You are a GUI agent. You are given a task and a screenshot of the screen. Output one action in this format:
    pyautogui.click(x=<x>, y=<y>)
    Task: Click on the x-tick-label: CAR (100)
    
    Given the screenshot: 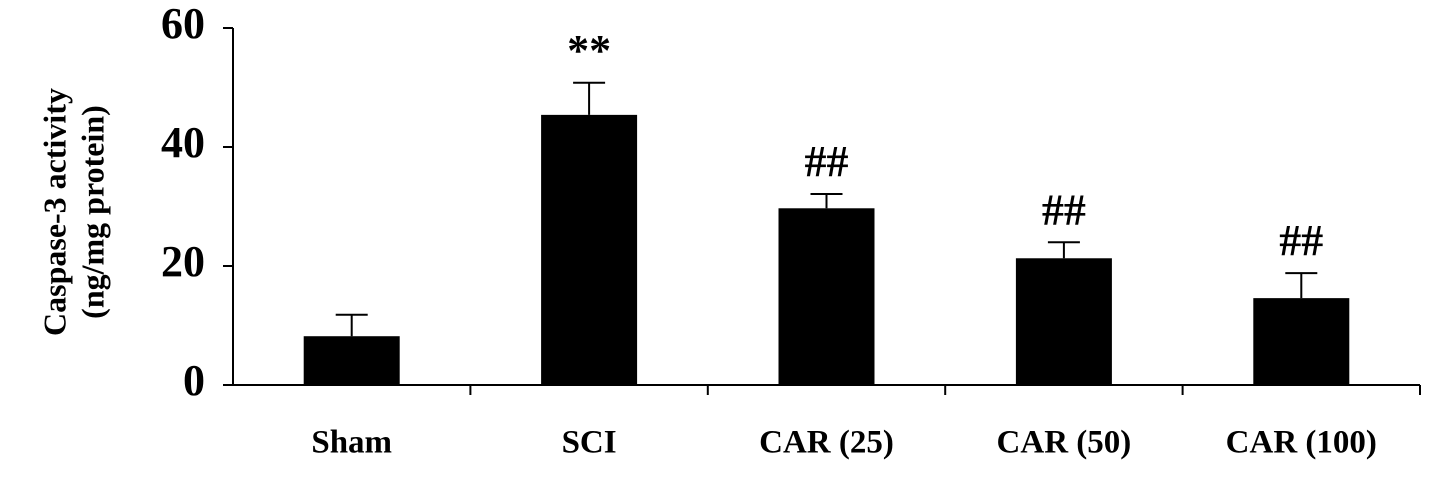 What is the action you would take?
    pyautogui.click(x=1301, y=443)
    